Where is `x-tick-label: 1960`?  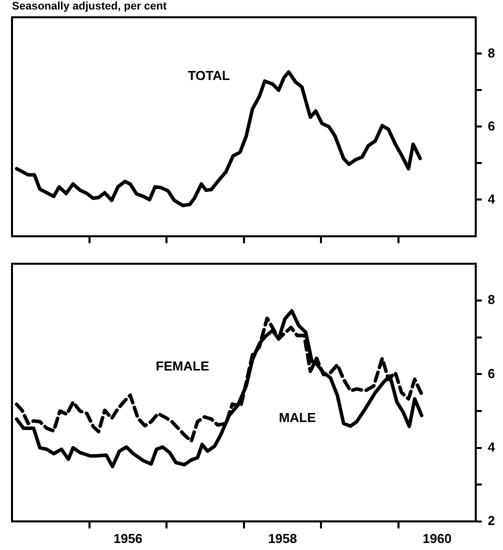 x-tick-label: 1960 is located at coordinates (437, 538).